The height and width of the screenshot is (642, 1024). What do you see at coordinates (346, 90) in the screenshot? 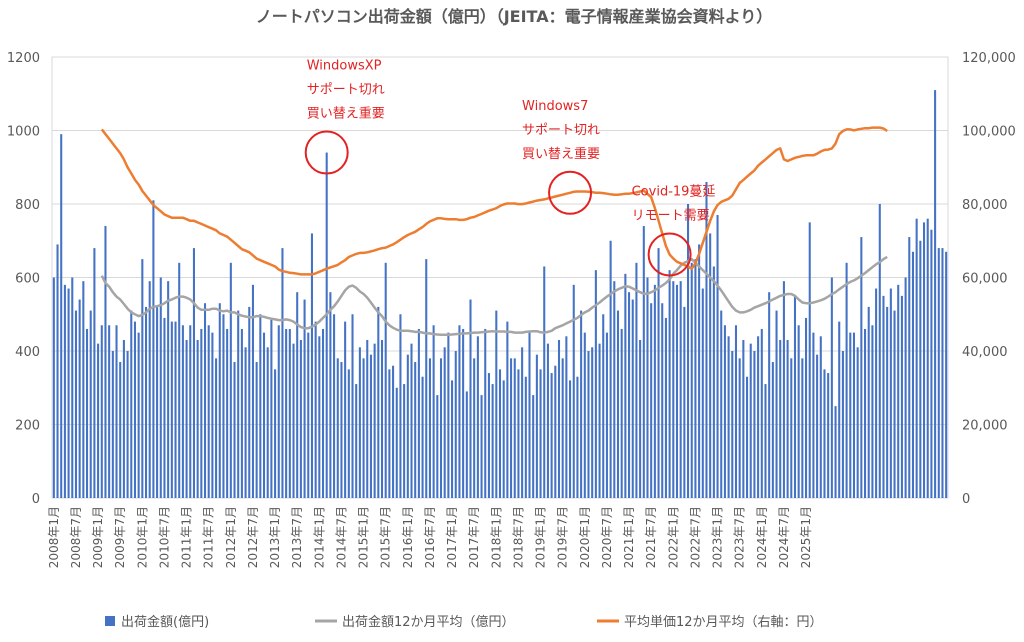
I see `annotation-text: サポート切れ` at bounding box center [346, 90].